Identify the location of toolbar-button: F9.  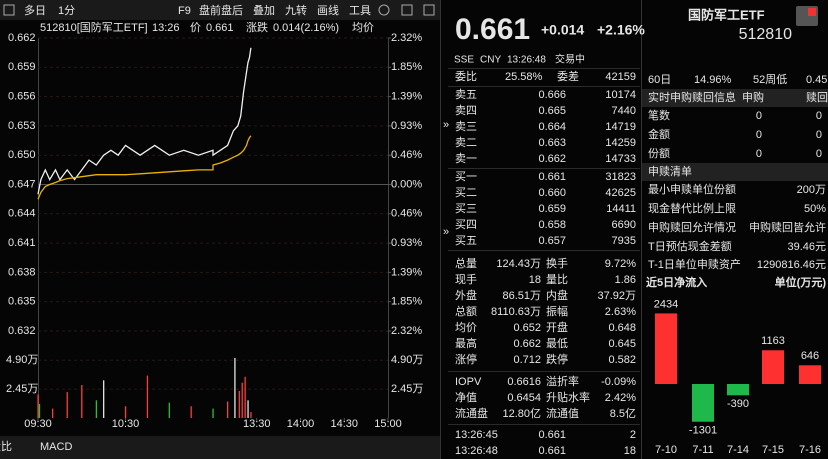
(184, 11).